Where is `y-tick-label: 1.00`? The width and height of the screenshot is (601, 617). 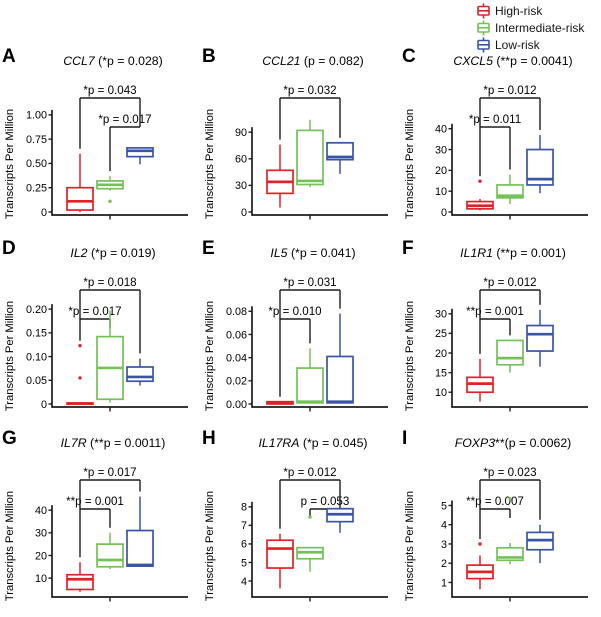 y-tick-label: 1.00 is located at coordinates (36, 116).